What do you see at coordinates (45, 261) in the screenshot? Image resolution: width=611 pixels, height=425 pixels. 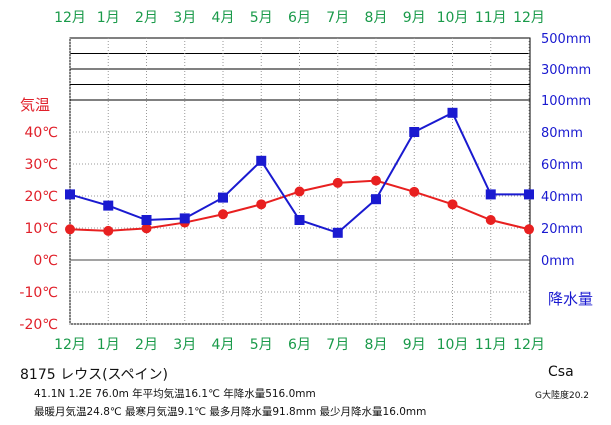 I see `temp-tick-label: 0℃` at bounding box center [45, 261].